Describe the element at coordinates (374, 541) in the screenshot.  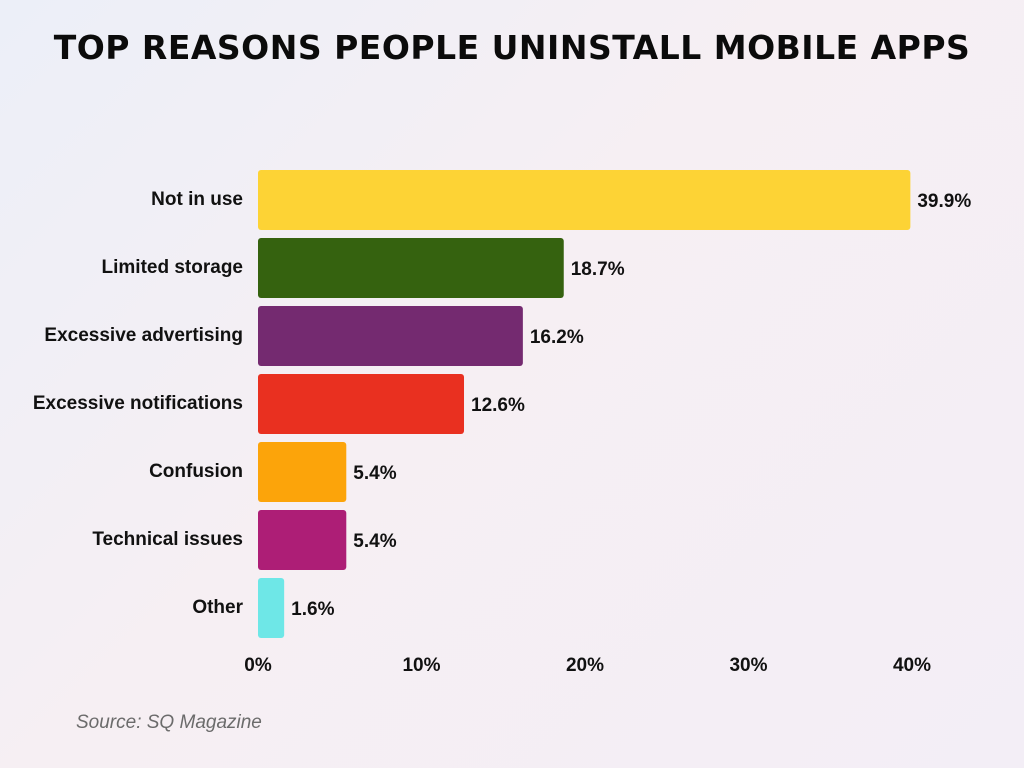
I see `value-label-technical-issues: 5.4%` at that location.